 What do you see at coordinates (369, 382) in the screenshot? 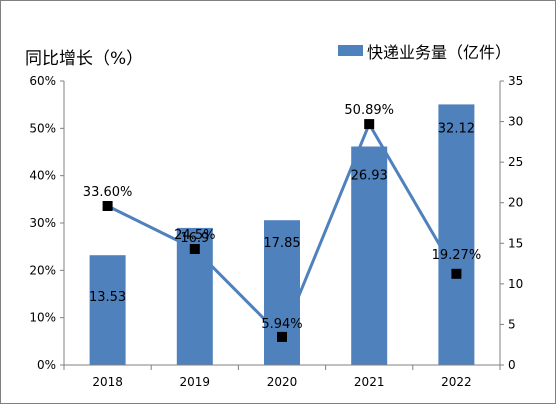
I see `x-tick-label: 2021` at bounding box center [369, 382].